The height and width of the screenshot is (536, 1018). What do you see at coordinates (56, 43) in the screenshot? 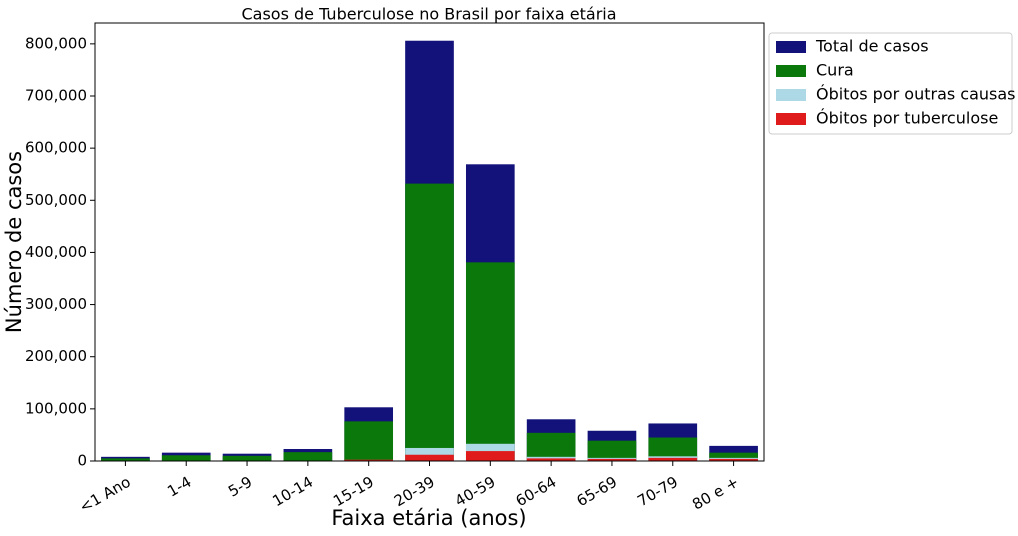
I see `y-tick-label: 800,000` at bounding box center [56, 43].